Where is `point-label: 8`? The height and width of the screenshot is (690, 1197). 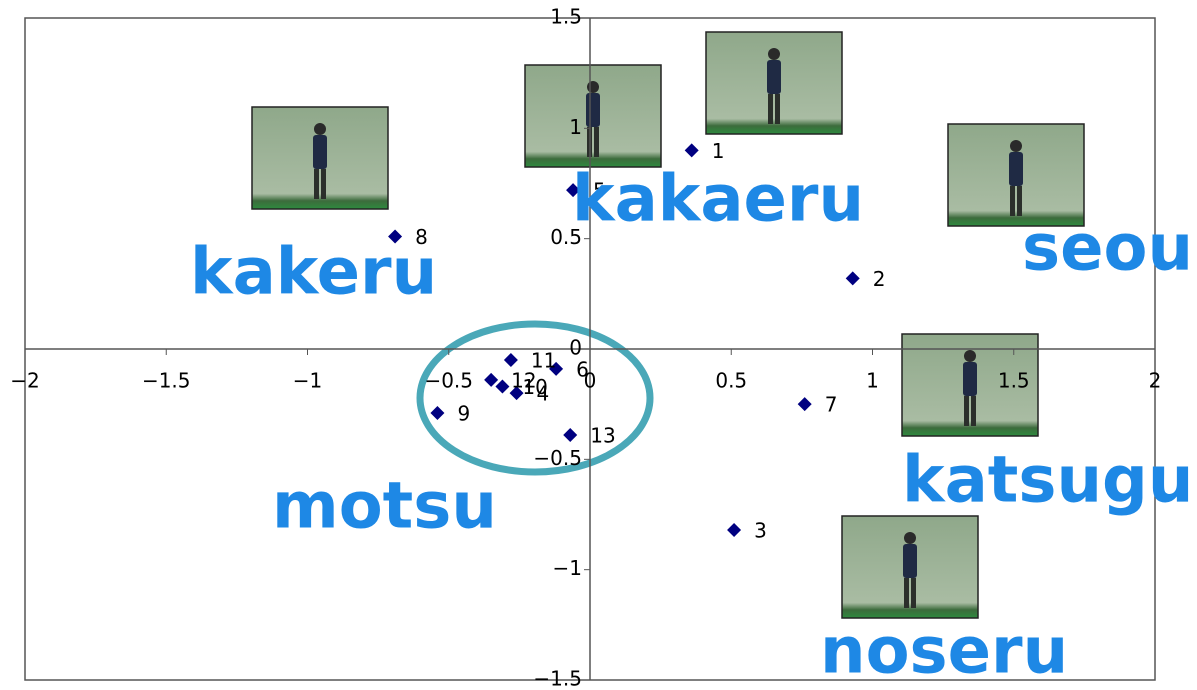 point-label: 8 is located at coordinates (421, 237).